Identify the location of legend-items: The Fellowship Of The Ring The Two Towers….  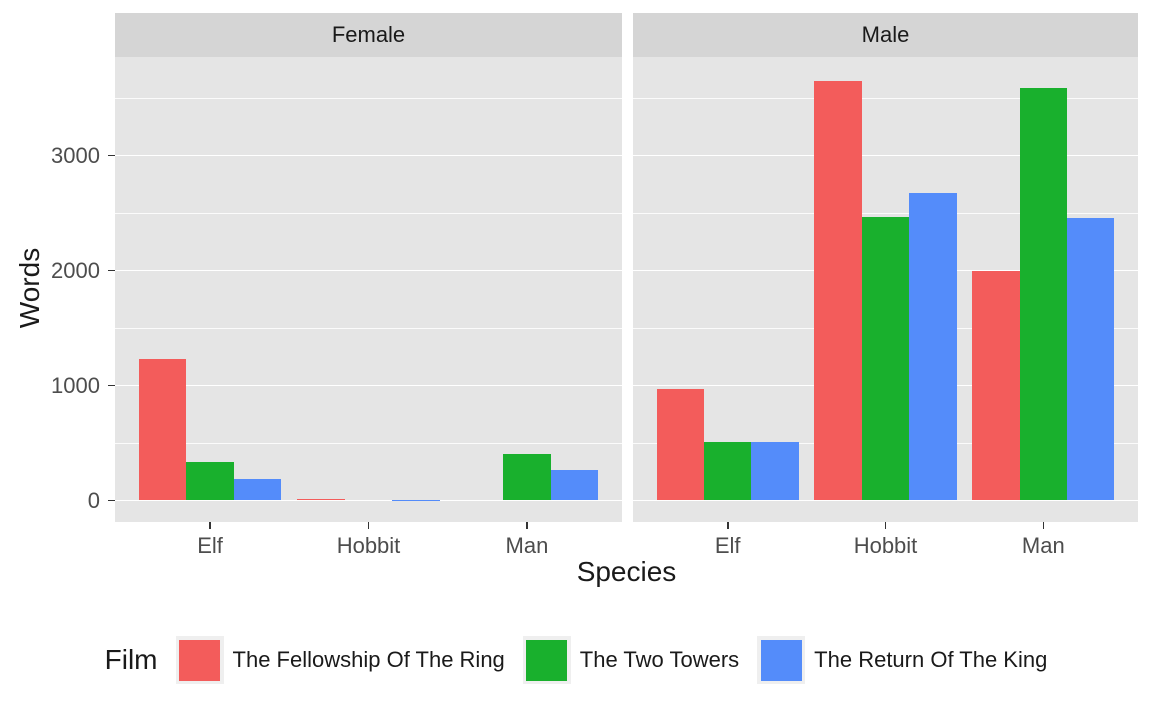
(611, 660).